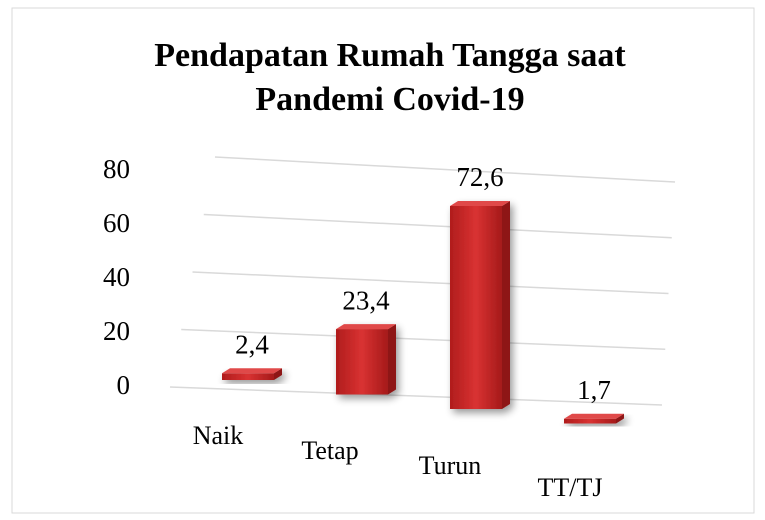 The height and width of the screenshot is (520, 765). I want to click on y-tick-label: 60, so click(116, 223).